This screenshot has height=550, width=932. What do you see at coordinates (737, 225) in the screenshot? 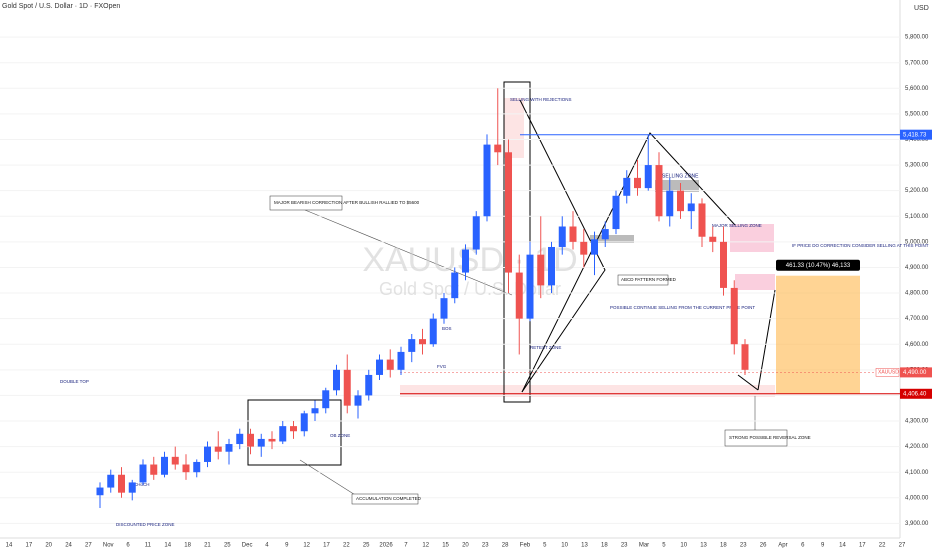
I see `annotation: MAJOR SELLING ZONE` at bounding box center [737, 225].